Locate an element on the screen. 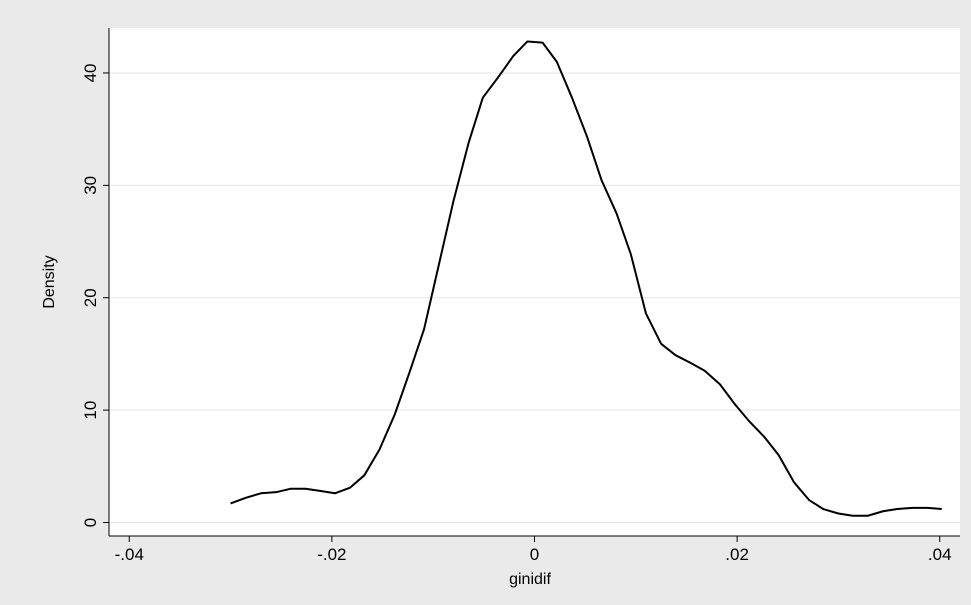 The width and height of the screenshot is (971, 605). y-axis-title: Density is located at coordinates (49, 281).